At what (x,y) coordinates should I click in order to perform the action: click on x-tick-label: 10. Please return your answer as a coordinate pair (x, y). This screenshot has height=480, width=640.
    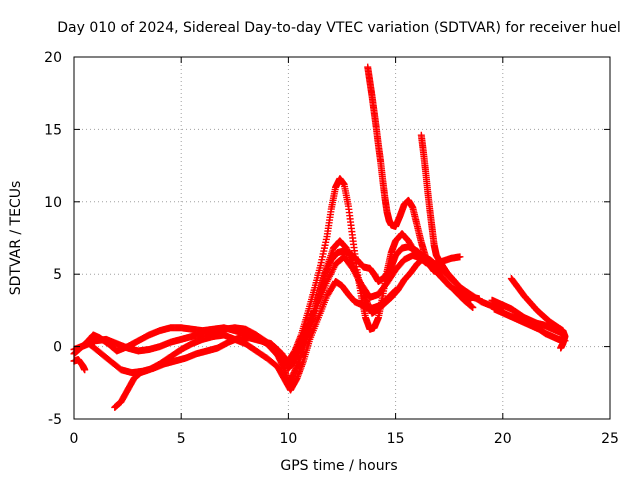
    Looking at the image, I should click on (288, 439).